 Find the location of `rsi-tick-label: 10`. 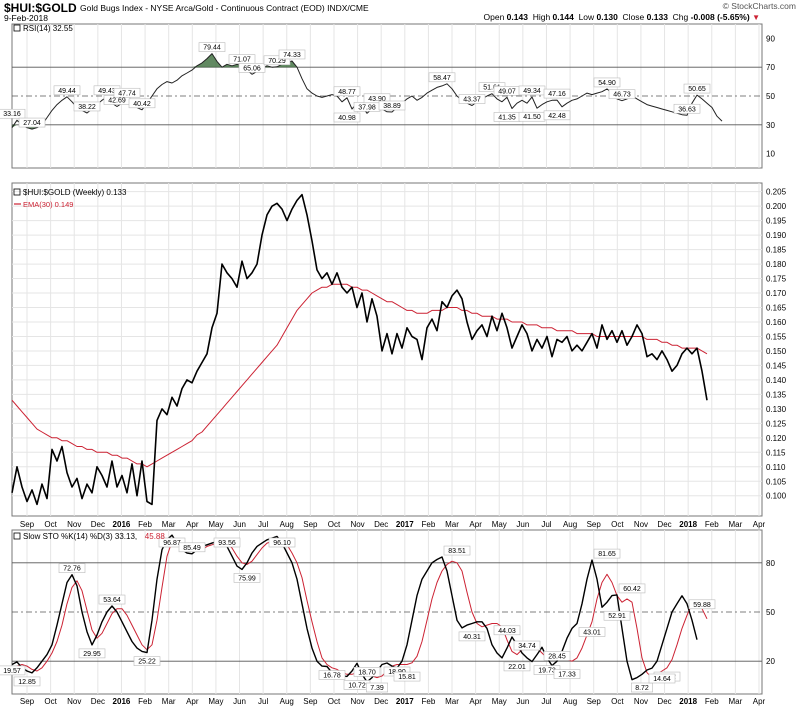

rsi-tick-label: 10 is located at coordinates (770, 154).